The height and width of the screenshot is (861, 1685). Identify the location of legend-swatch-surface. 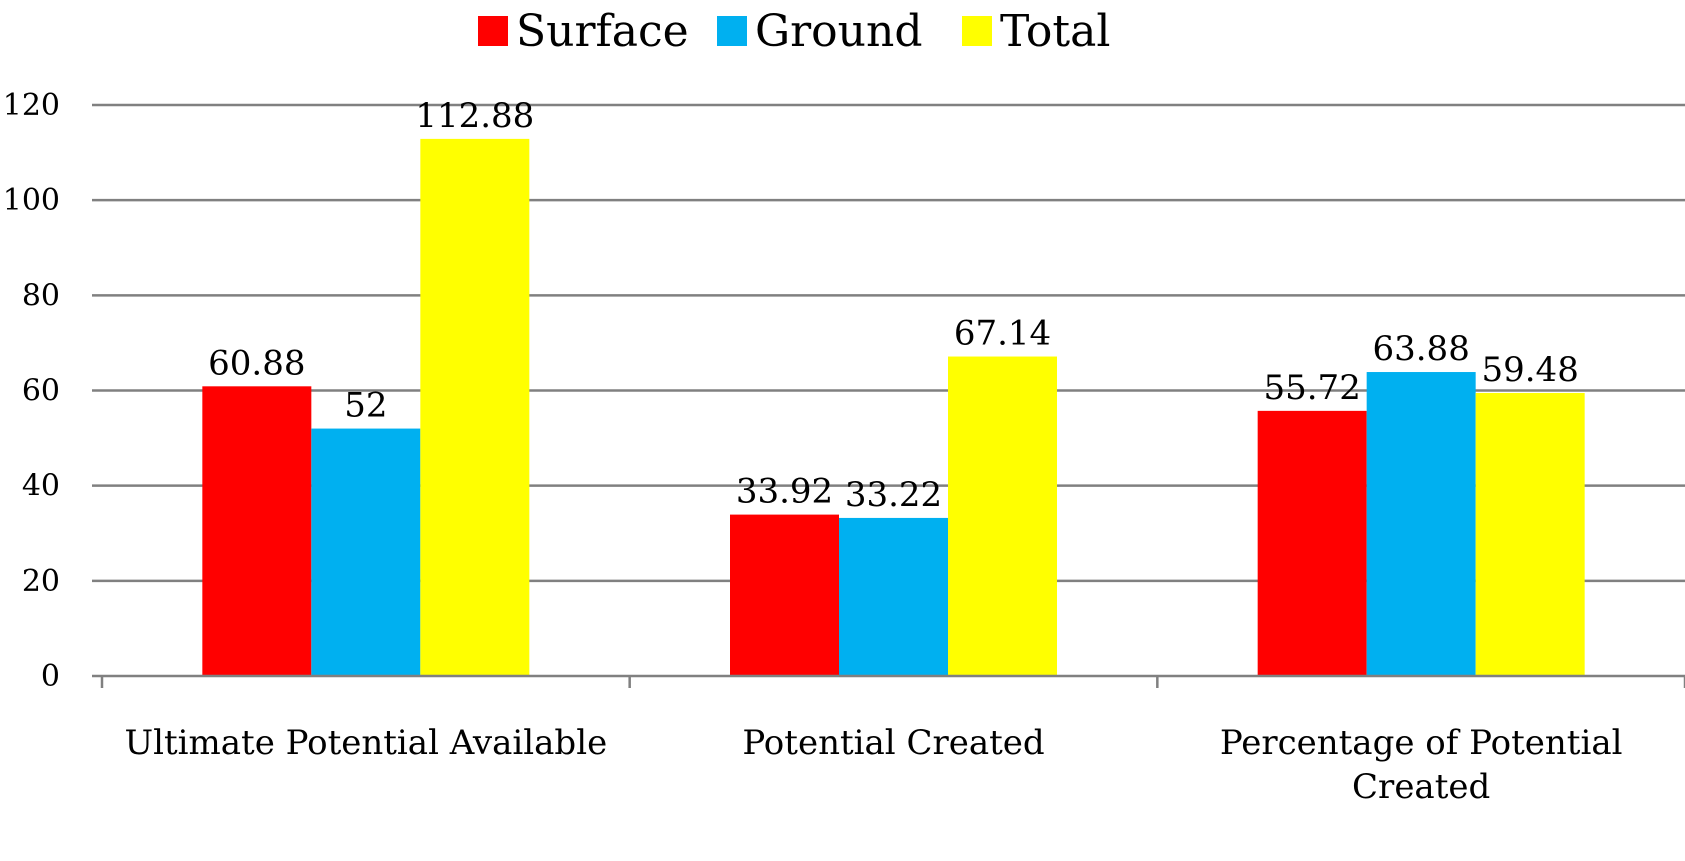
(493, 31).